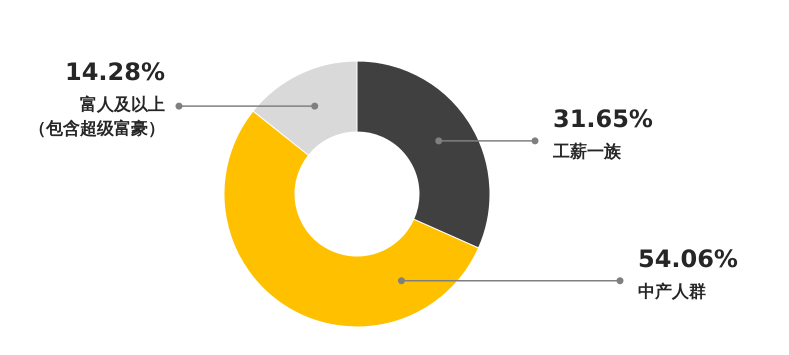 The height and width of the screenshot is (355, 789). Describe the element at coordinates (587, 152) in the screenshot. I see `slice-label: 工薪一族` at that location.